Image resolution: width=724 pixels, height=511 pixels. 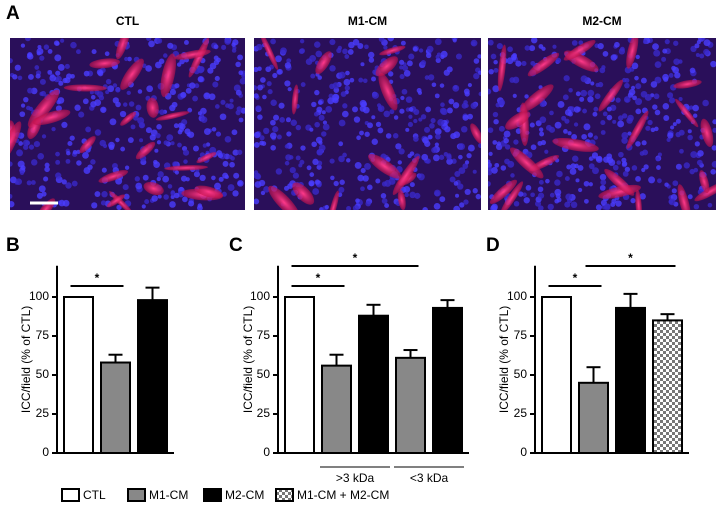 What do you see at coordinates (13, 245) in the screenshot?
I see `panel-label: B` at bounding box center [13, 245].